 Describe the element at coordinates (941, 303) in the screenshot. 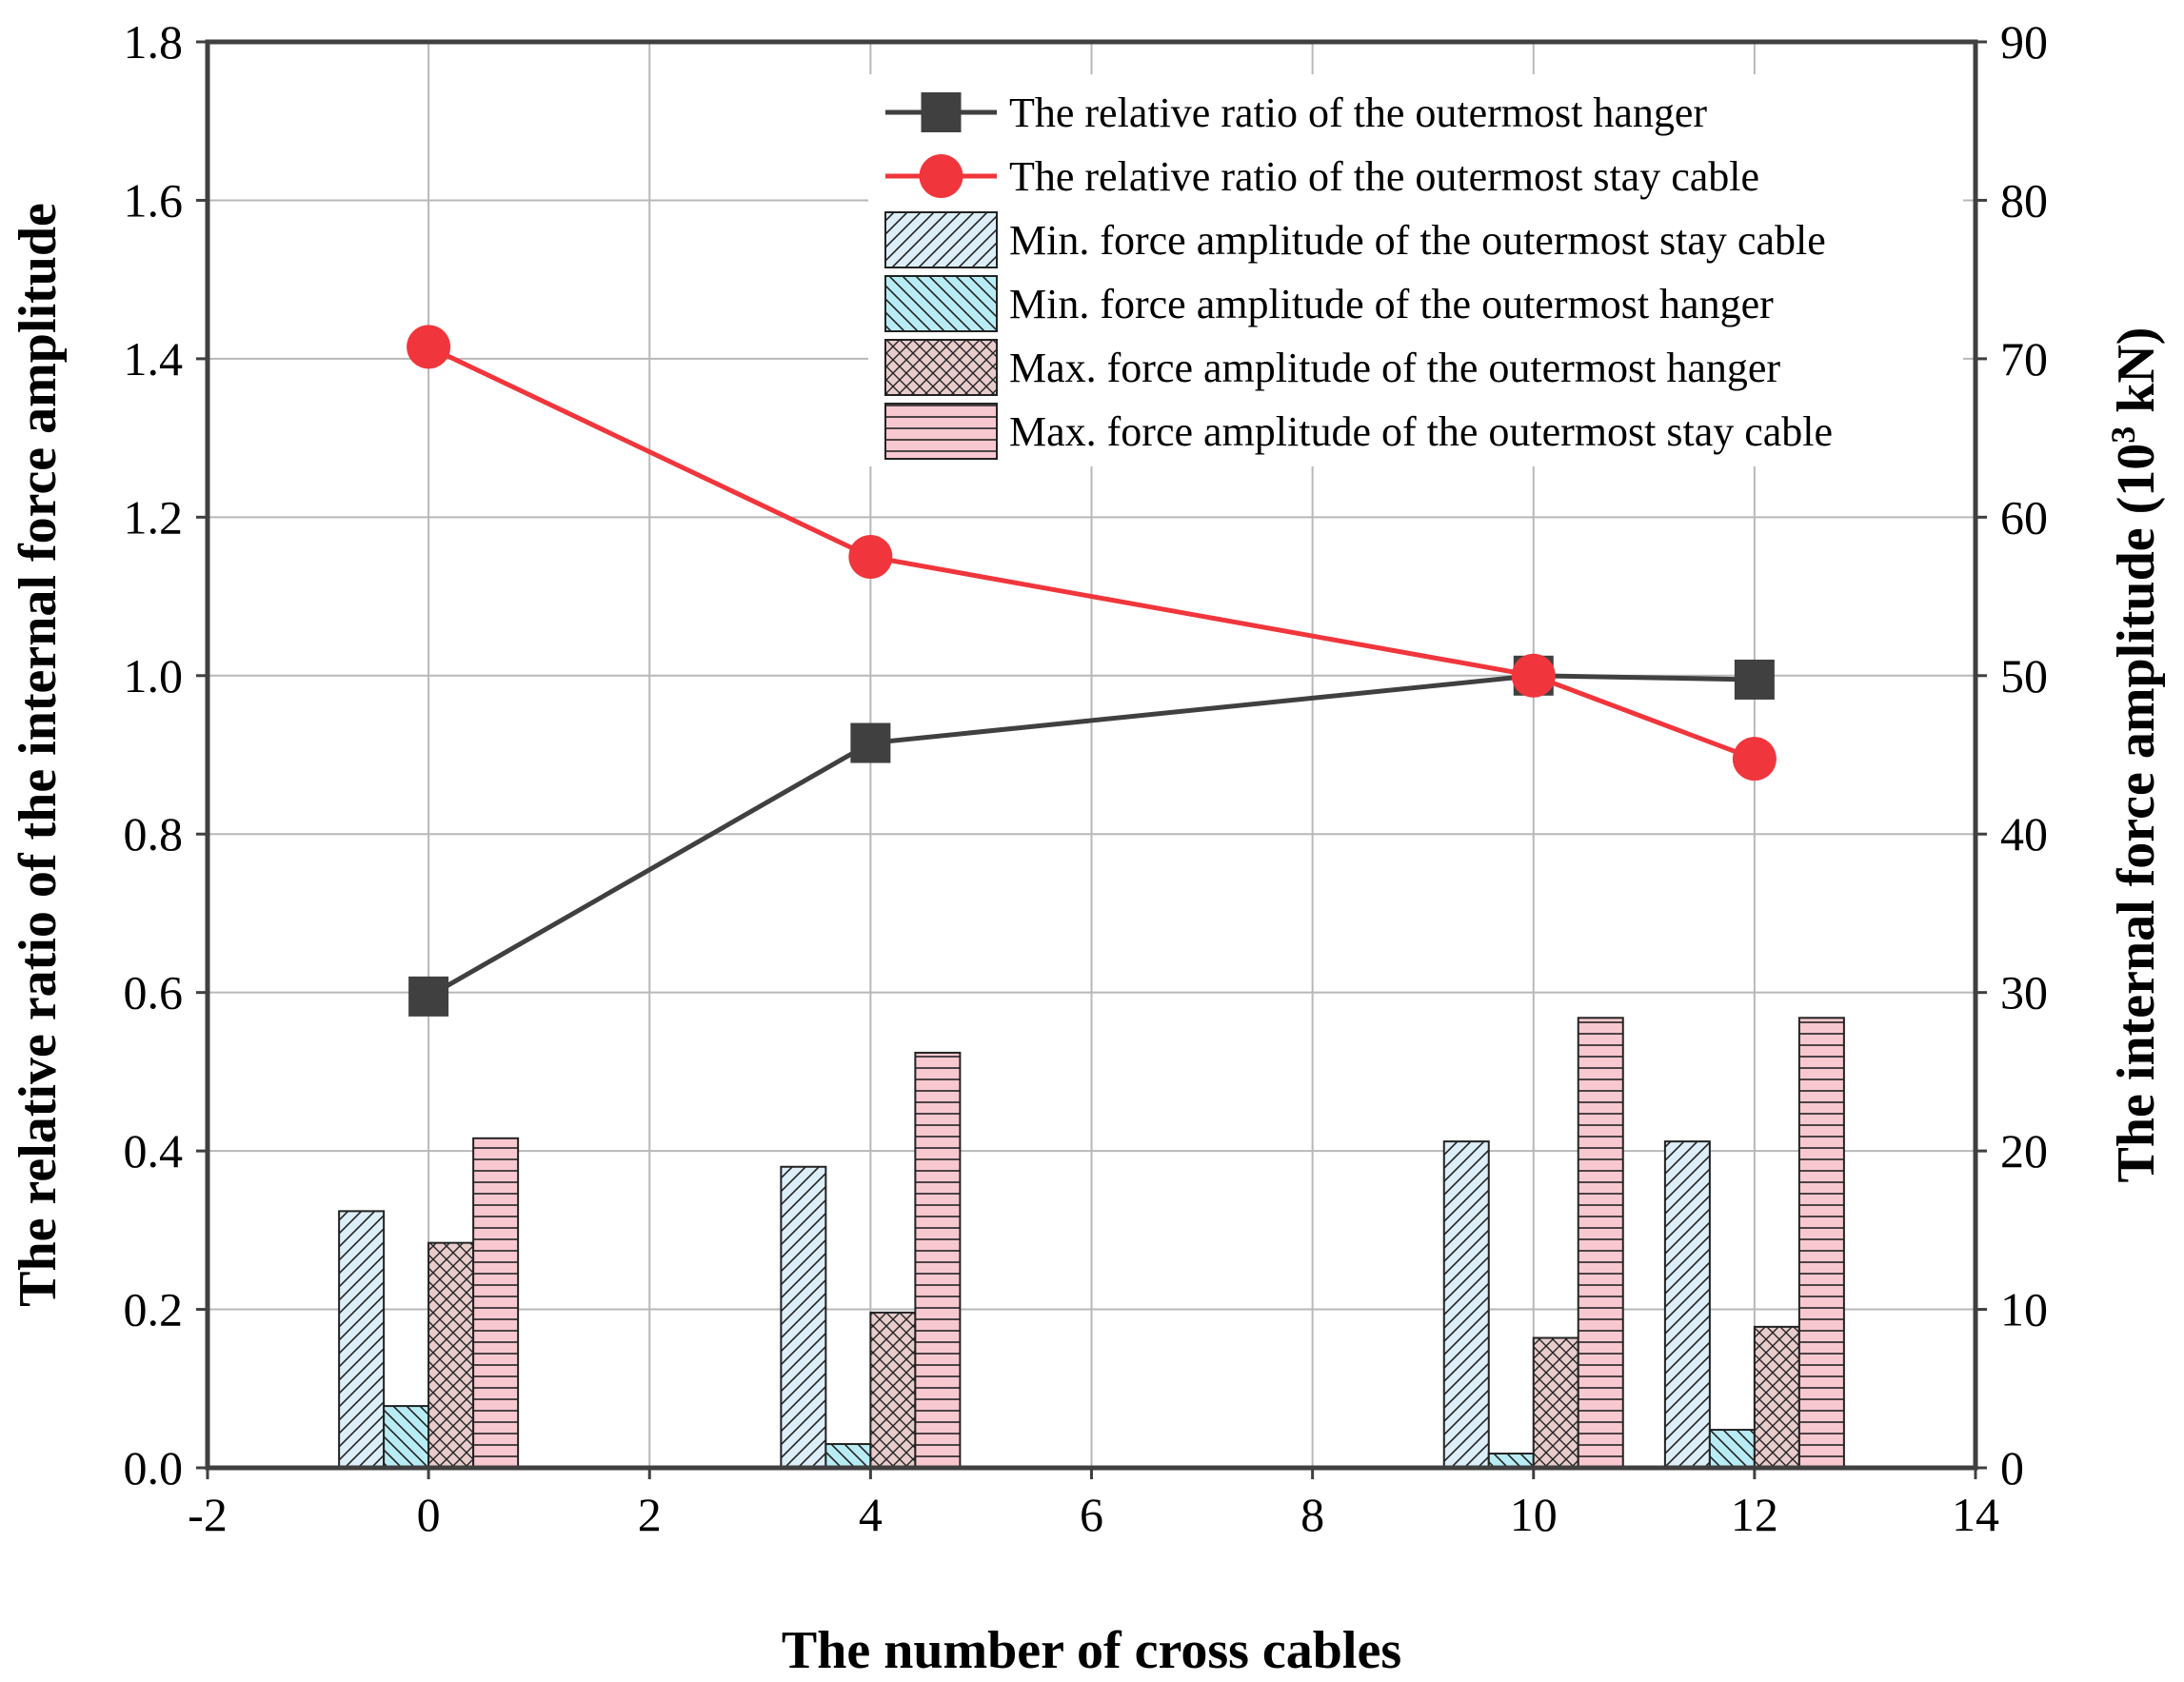

I see `legend-swatch-back-diagonal` at that location.